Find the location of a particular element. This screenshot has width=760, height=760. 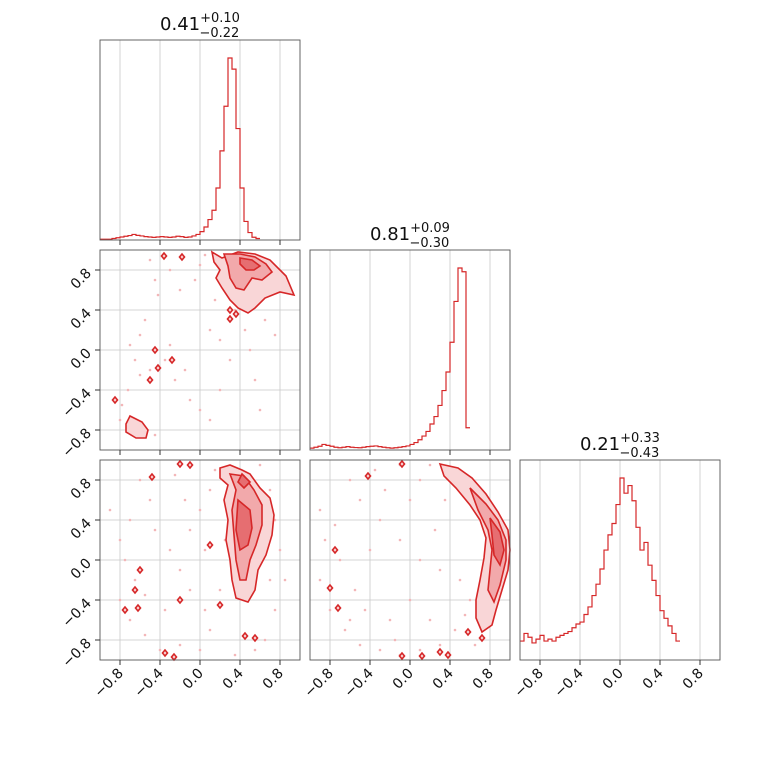

median-value: 0.41 is located at coordinates (180, 24).